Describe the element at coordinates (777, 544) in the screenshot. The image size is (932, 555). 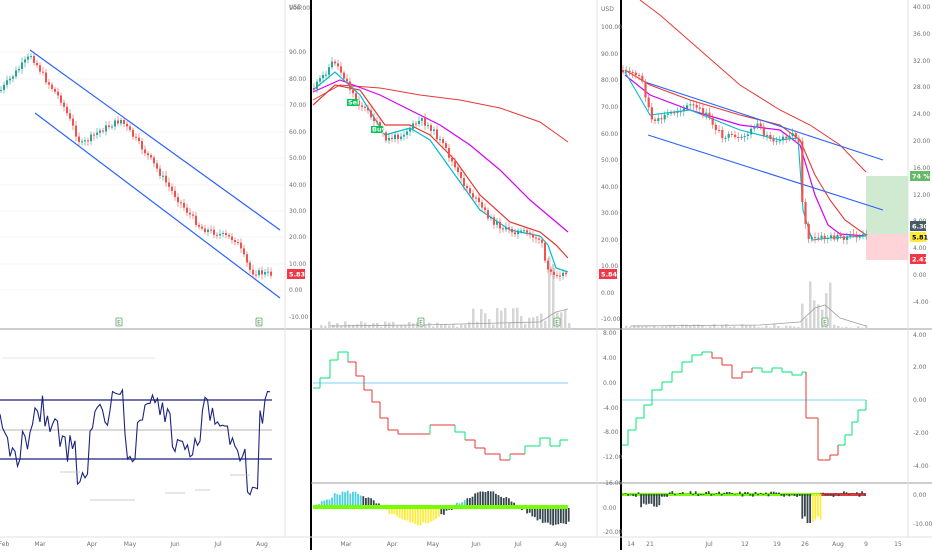
I see `right-date-label: 19` at that location.